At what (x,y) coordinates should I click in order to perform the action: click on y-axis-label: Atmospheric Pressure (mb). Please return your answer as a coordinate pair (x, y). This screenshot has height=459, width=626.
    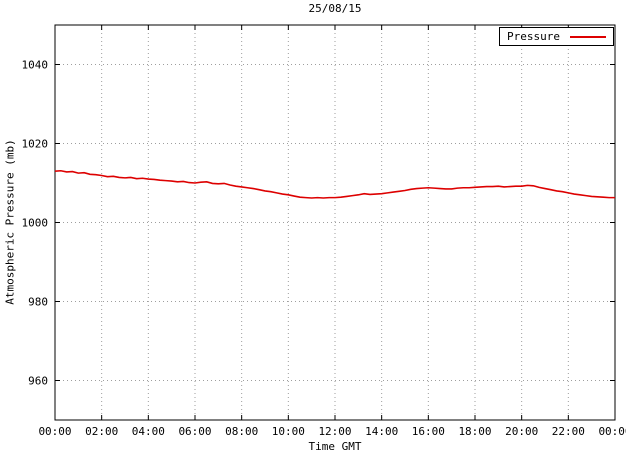
    Looking at the image, I should click on (10, 222).